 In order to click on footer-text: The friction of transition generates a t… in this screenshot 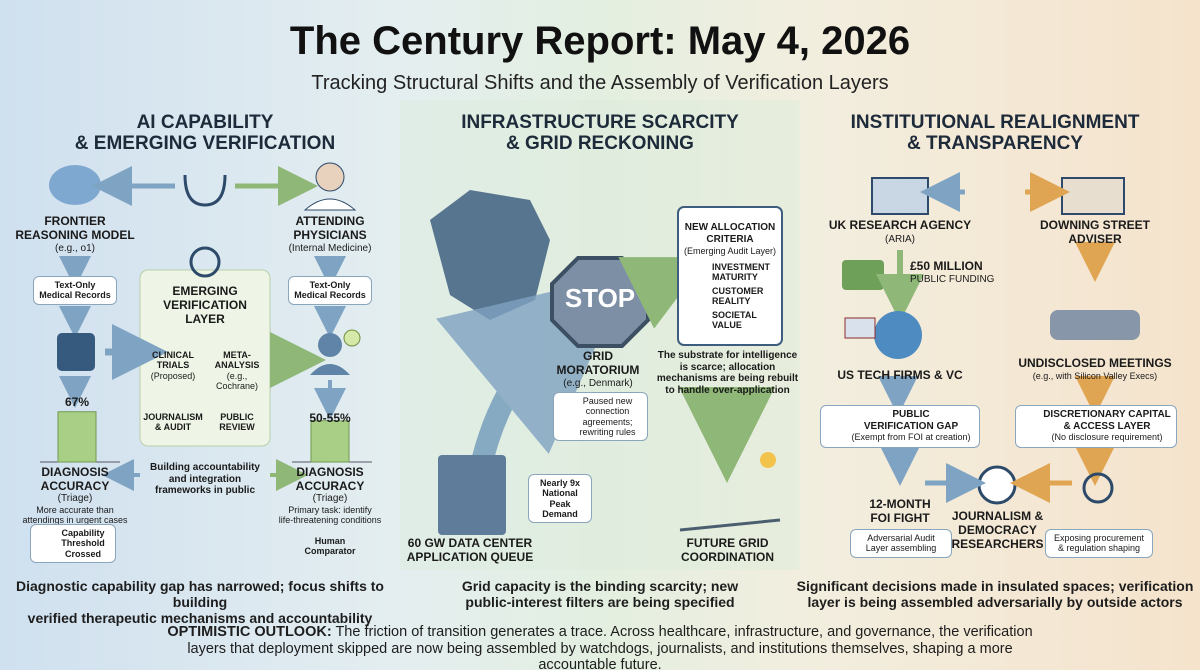, I will do `click(610, 647)`.